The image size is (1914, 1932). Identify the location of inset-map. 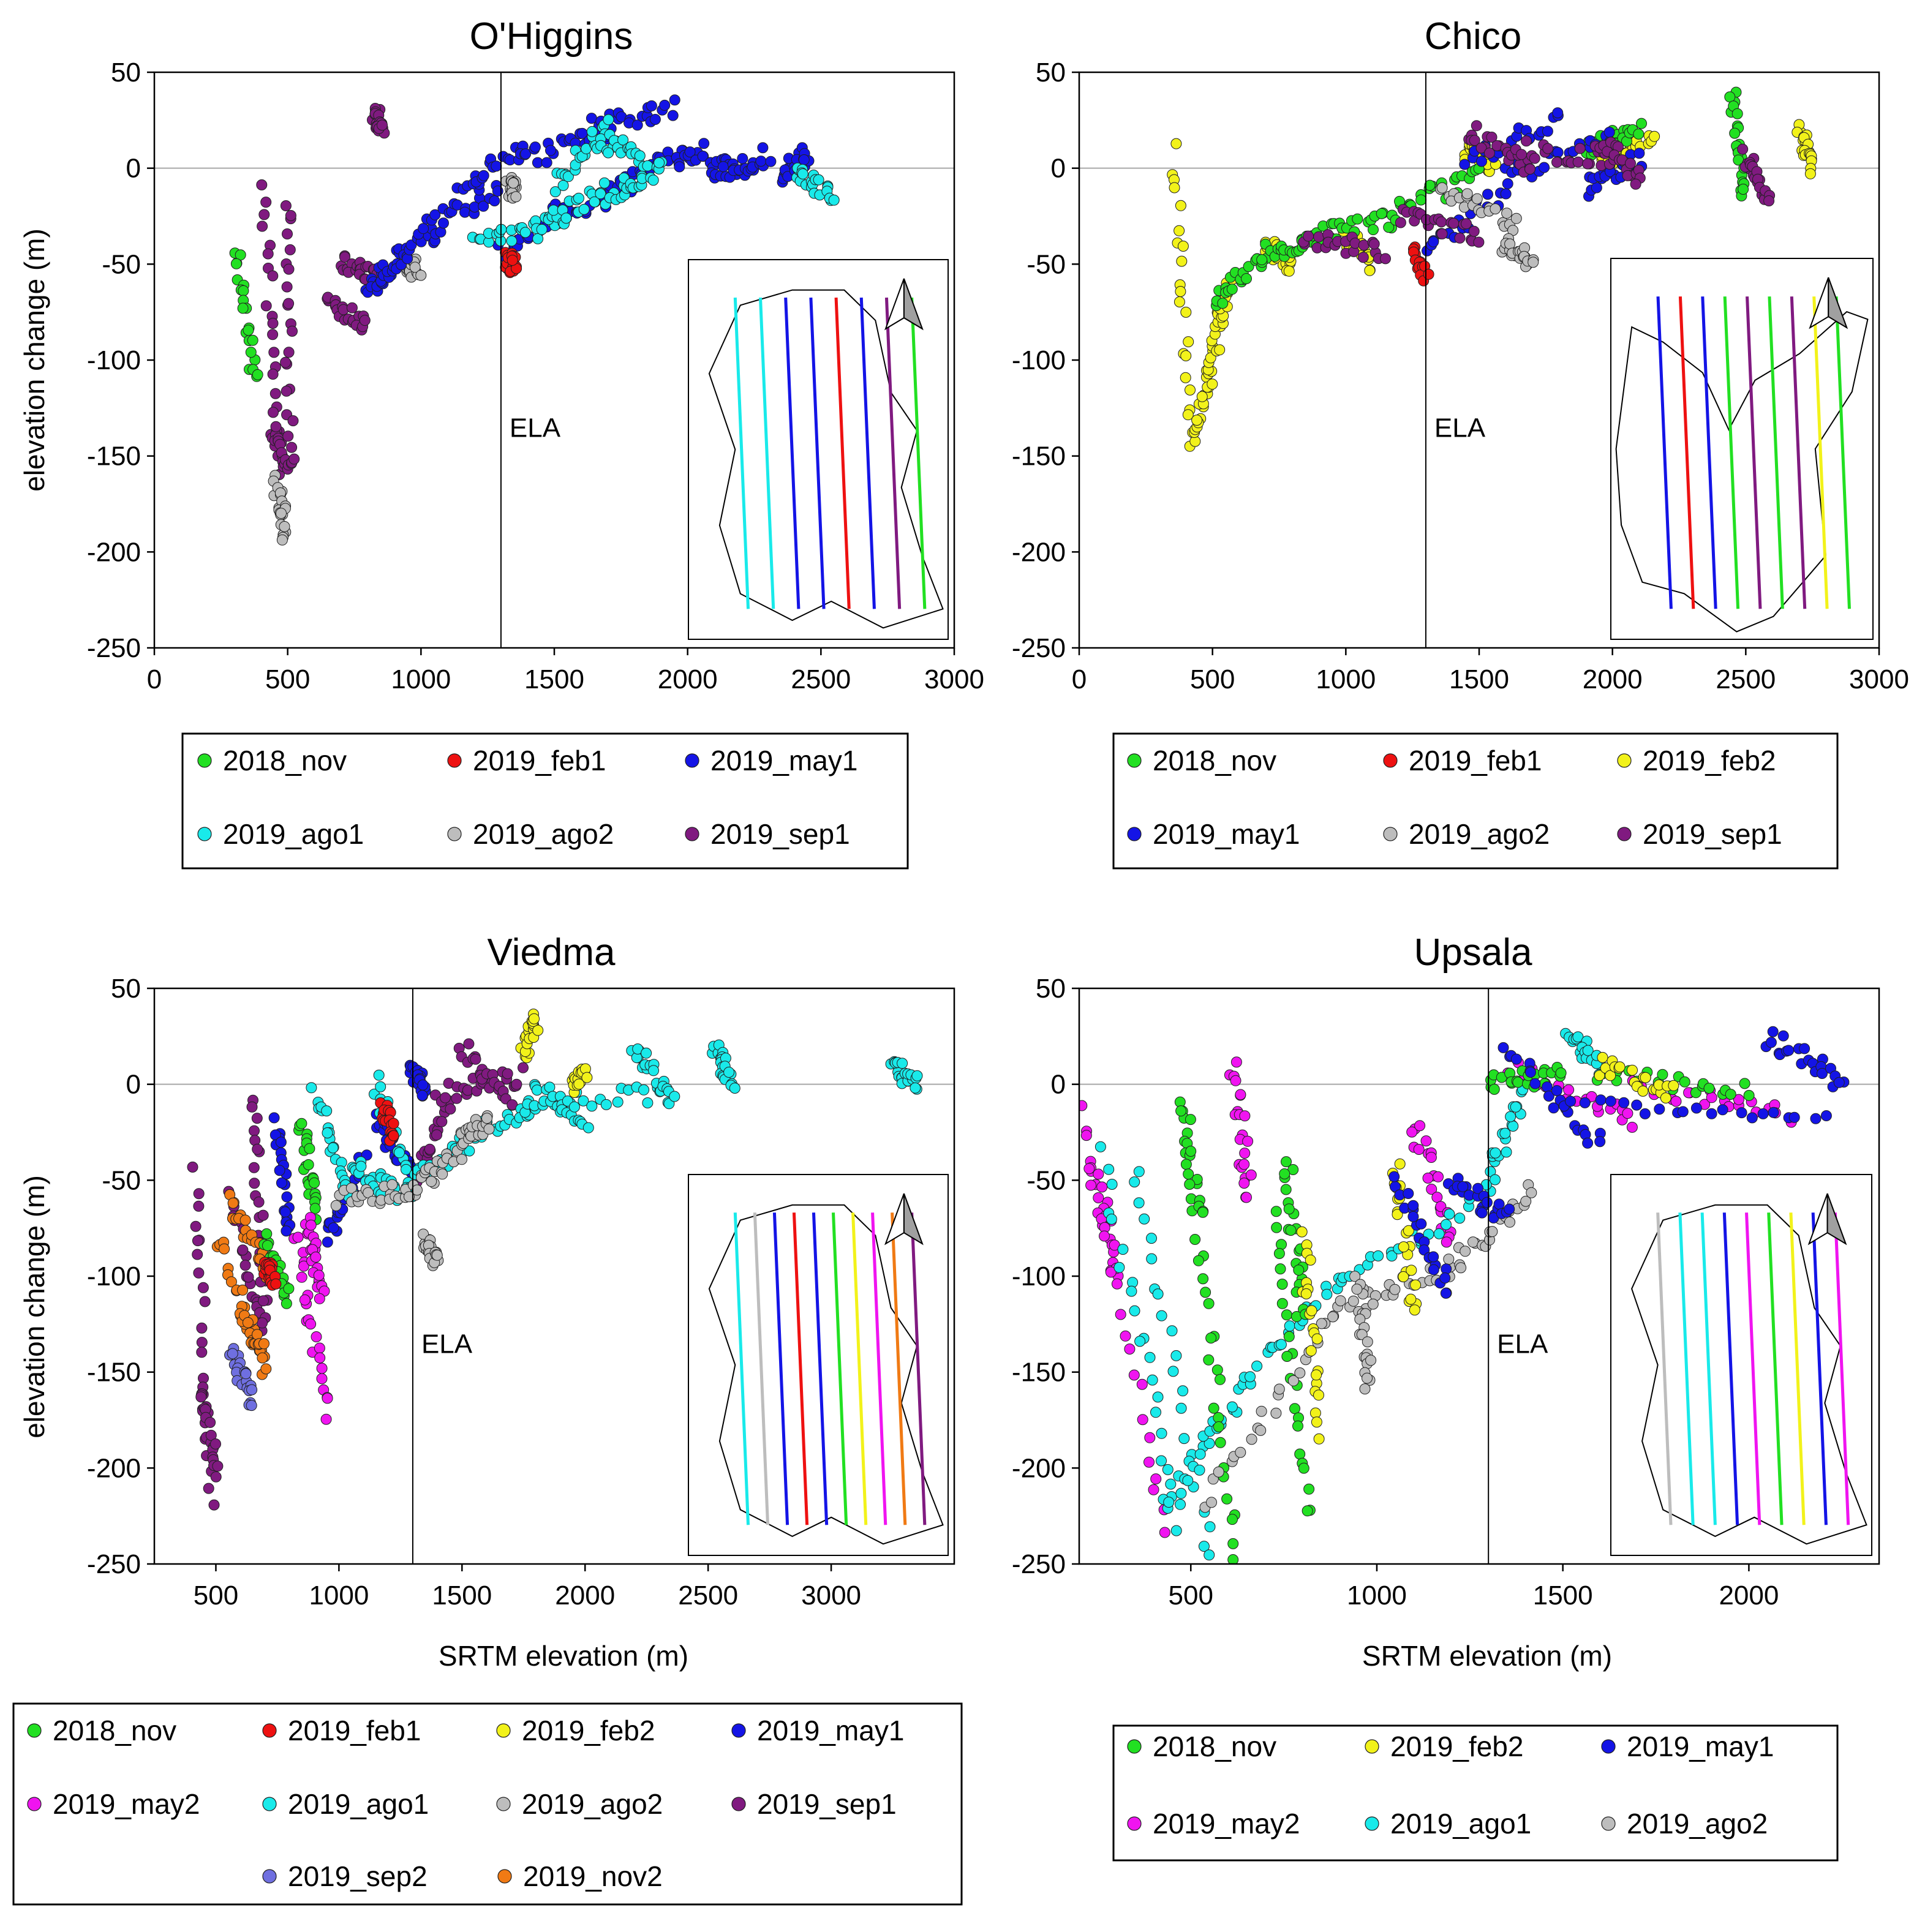
(818, 449).